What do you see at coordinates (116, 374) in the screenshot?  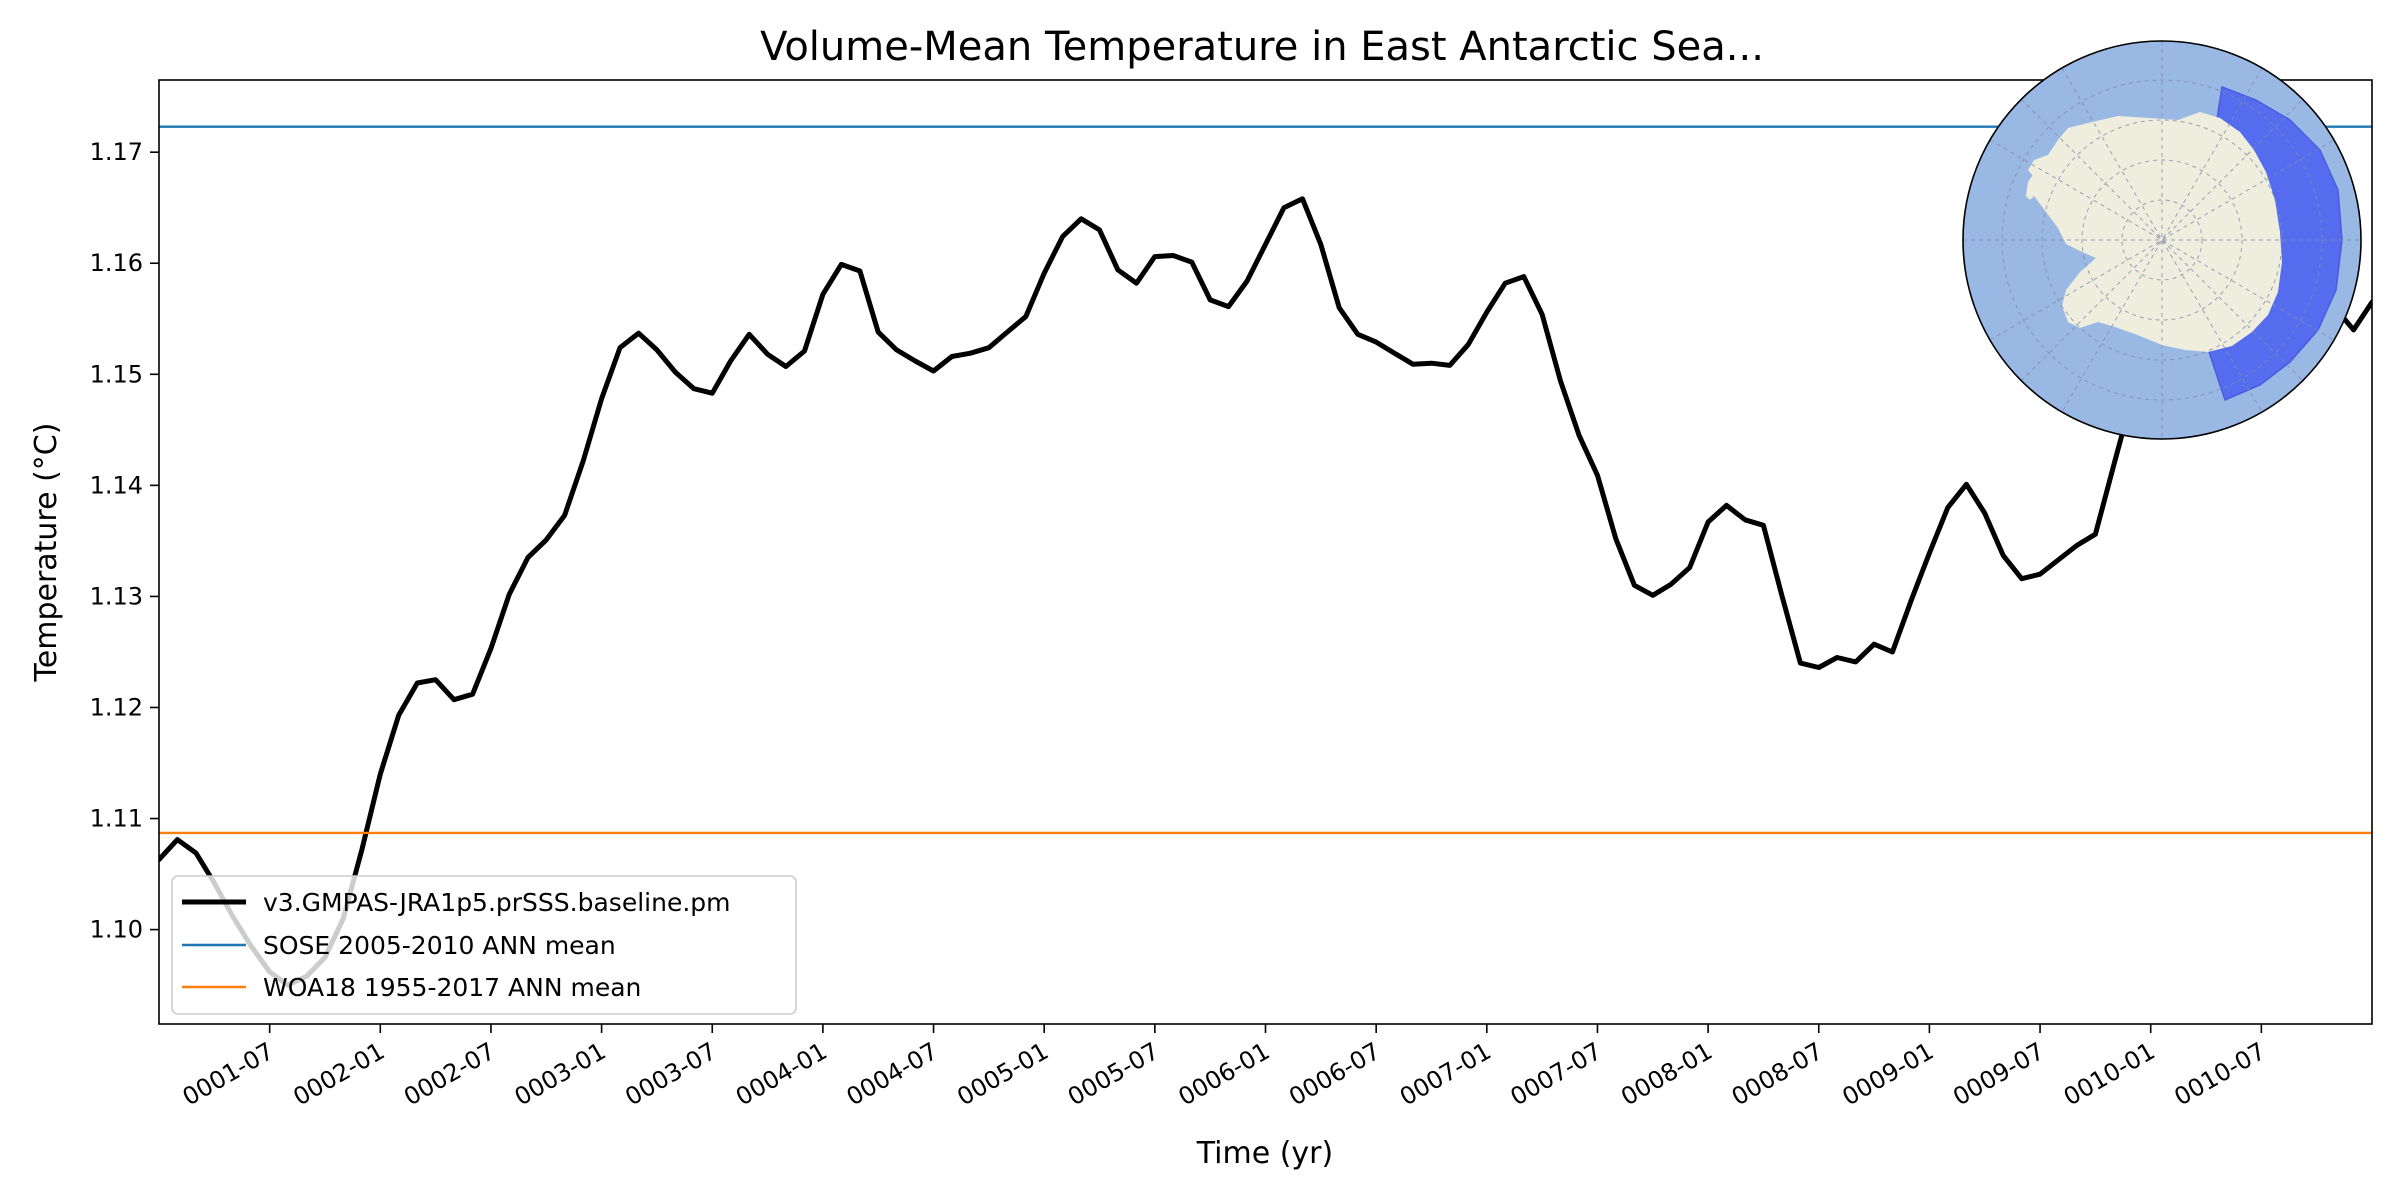 I see `y-tick-label: 1.15` at bounding box center [116, 374].